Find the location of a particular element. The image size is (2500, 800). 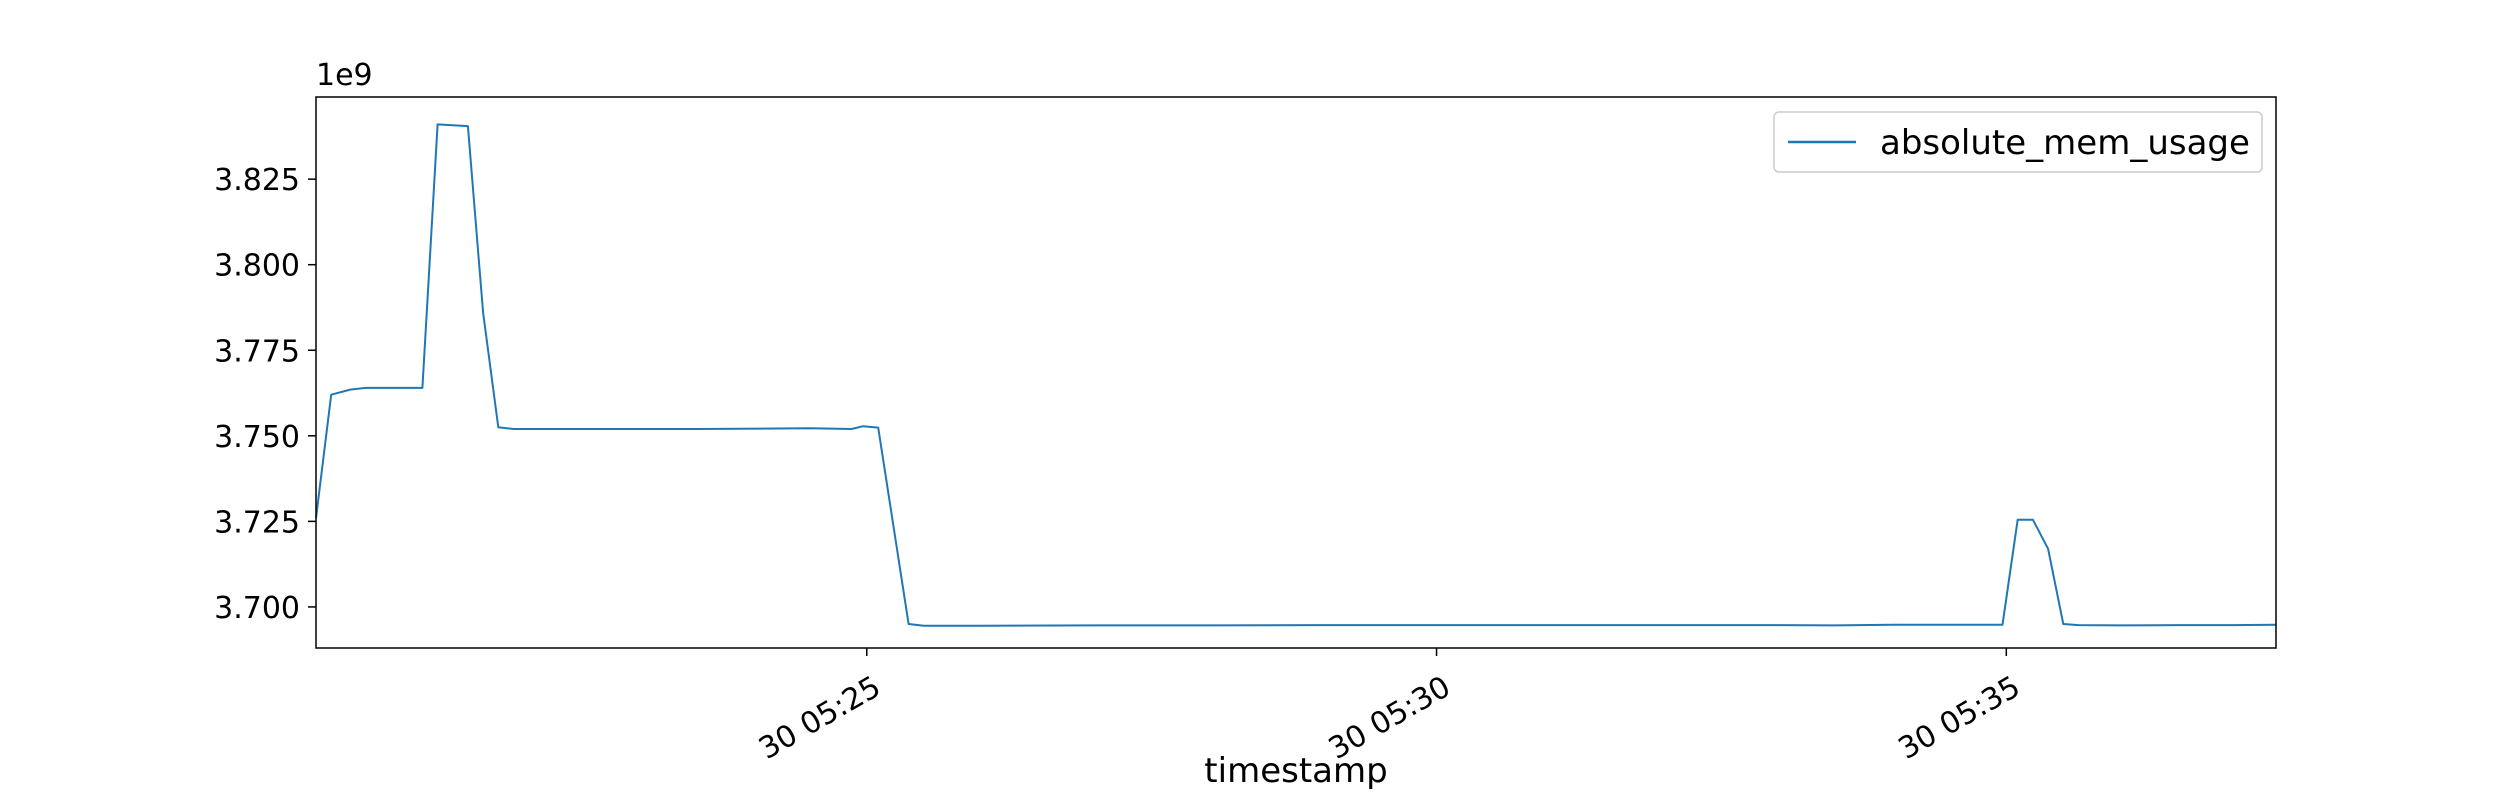

legend: absolute_mem_usage is located at coordinates (2018, 142).